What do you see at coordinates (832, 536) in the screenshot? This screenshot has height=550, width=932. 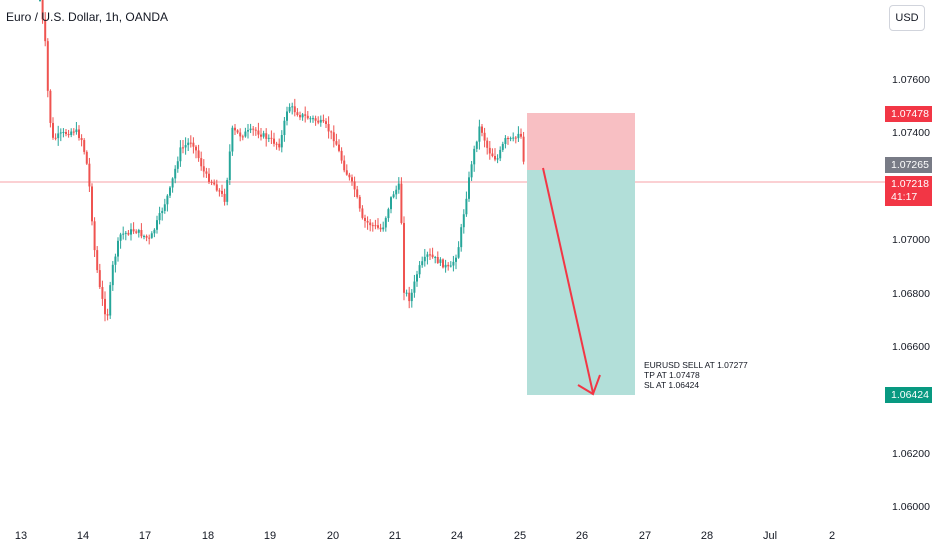 I see `time-tick: 2` at bounding box center [832, 536].